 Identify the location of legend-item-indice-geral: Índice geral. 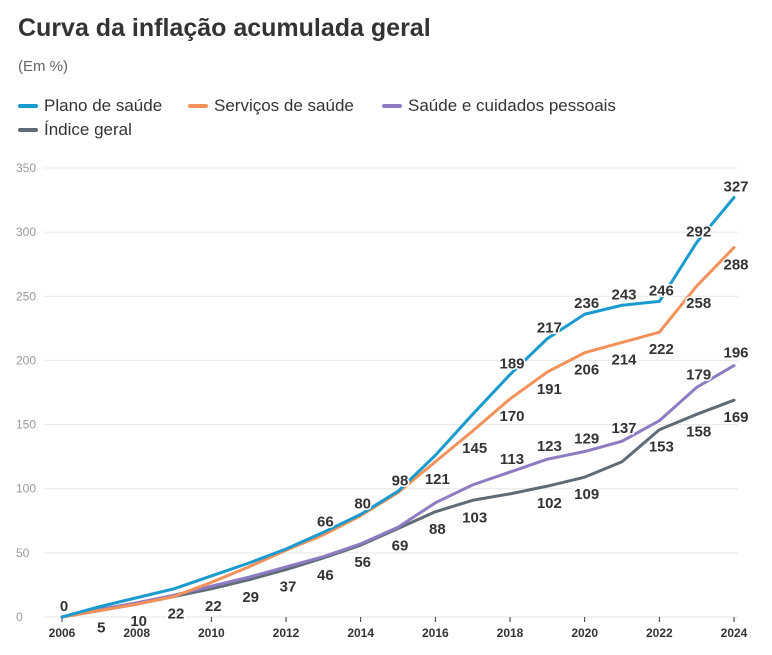
(75, 130).